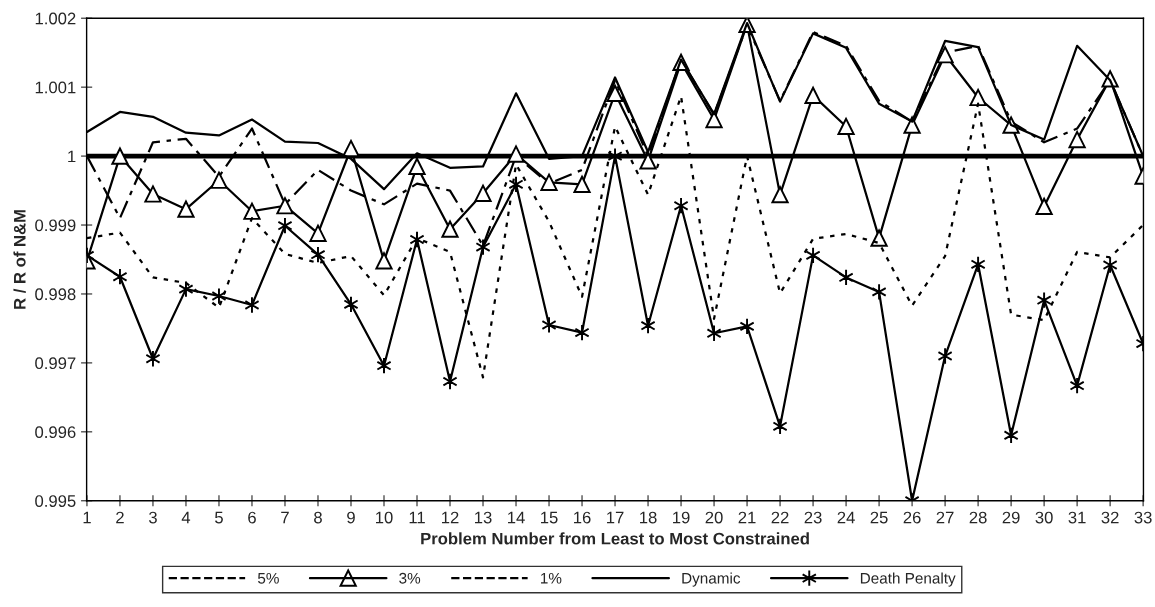 The height and width of the screenshot is (607, 1155). I want to click on x-tick-label: 20, so click(714, 517).